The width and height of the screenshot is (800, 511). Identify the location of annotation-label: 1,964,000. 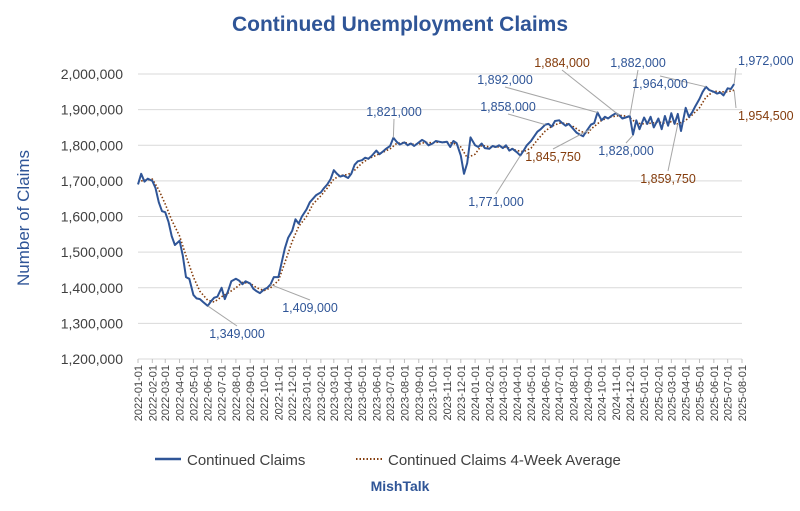
(660, 84).